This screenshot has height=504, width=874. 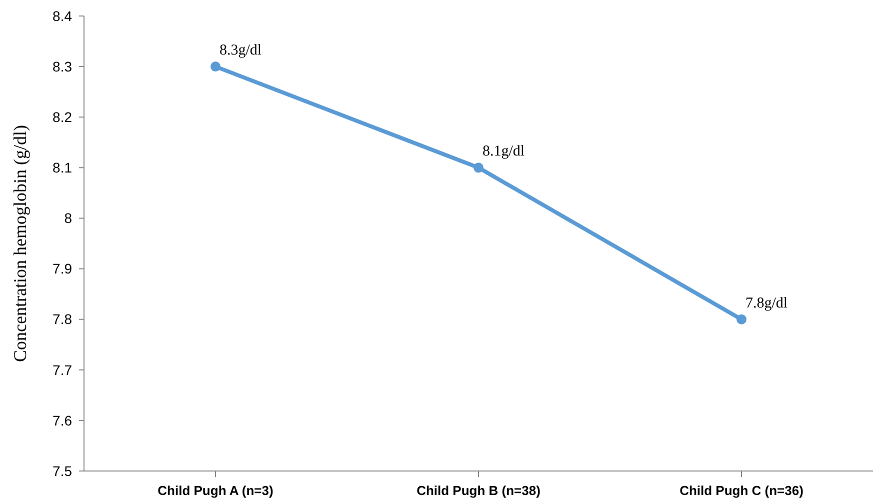 I want to click on y-tick-label: 8.4, so click(x=62, y=16).